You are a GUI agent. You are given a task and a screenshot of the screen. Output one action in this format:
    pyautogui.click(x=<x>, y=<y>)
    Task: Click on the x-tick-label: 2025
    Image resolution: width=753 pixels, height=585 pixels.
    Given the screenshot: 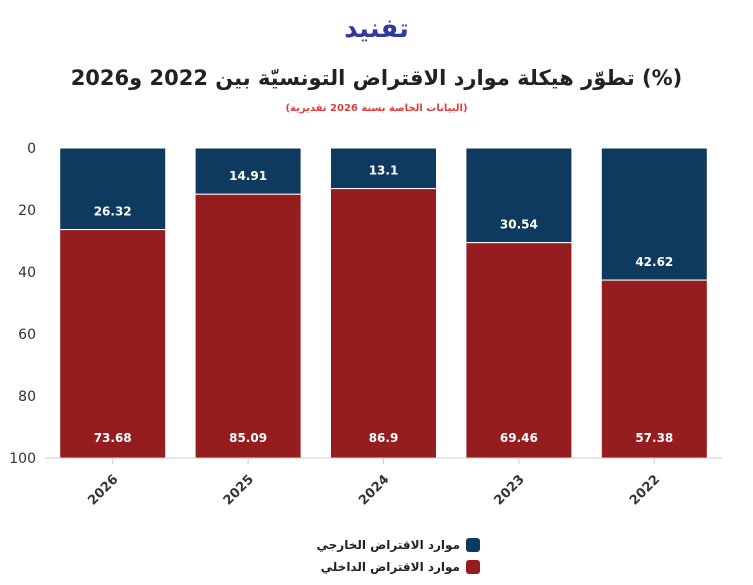 What is the action you would take?
    pyautogui.click(x=239, y=490)
    